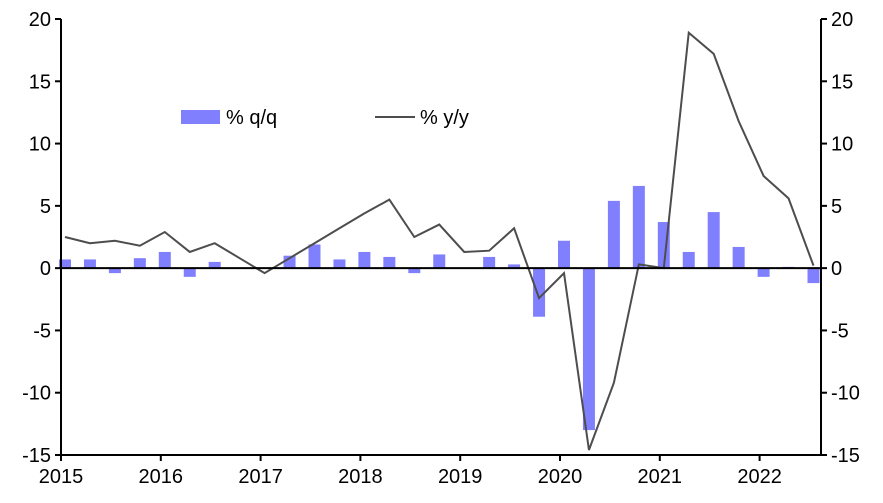  I want to click on x-tick-label: 2022, so click(759, 477).